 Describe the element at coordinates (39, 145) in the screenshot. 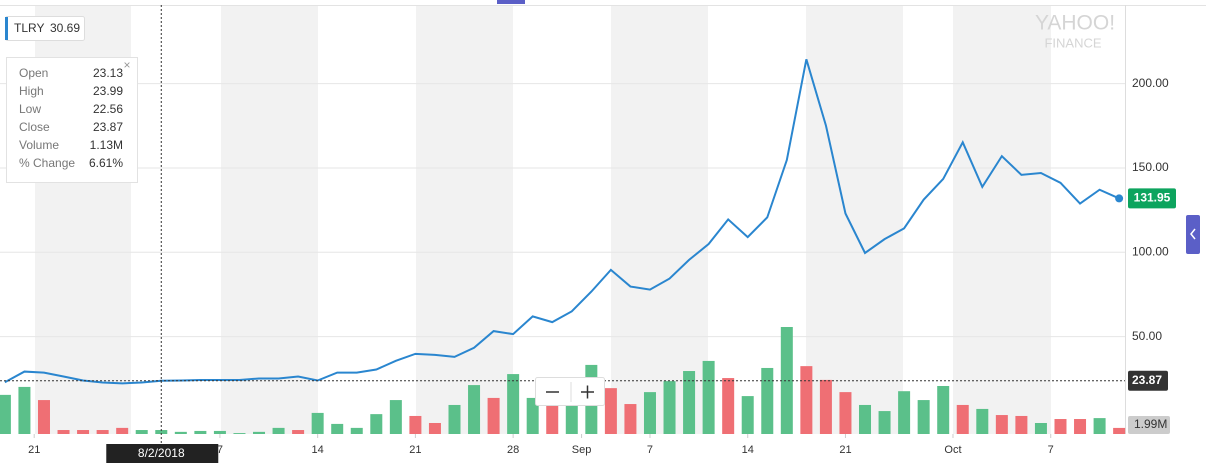

I see `tooltip-label: Volume` at that location.